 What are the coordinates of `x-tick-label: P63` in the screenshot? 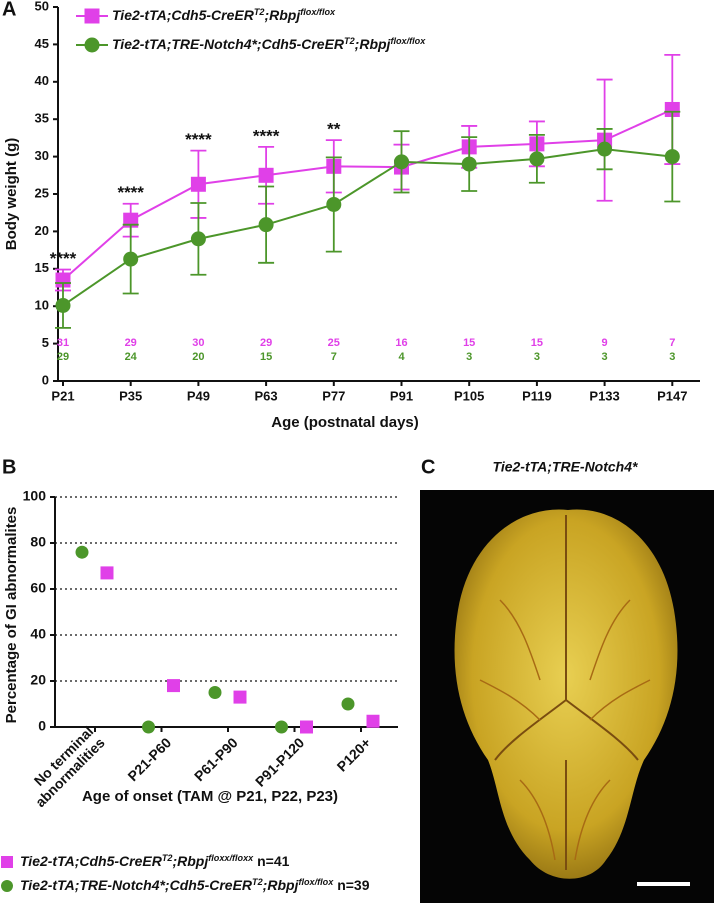 It's located at (266, 395).